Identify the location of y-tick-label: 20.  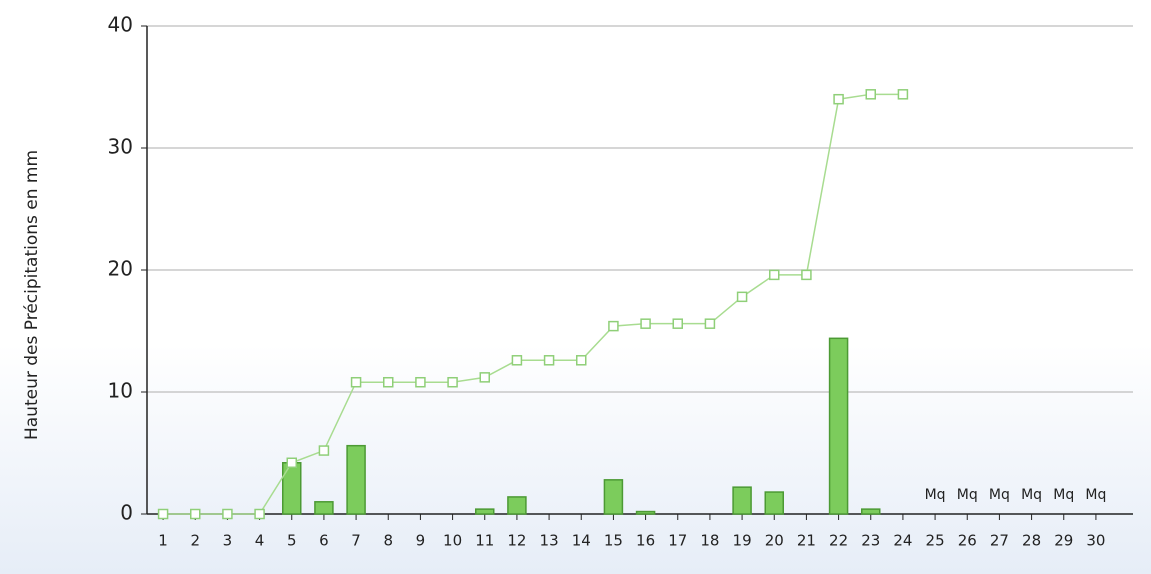
(120, 269).